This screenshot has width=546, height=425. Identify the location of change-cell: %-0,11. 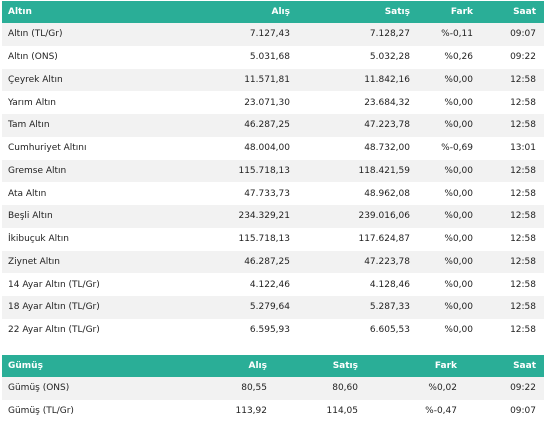
(457, 34).